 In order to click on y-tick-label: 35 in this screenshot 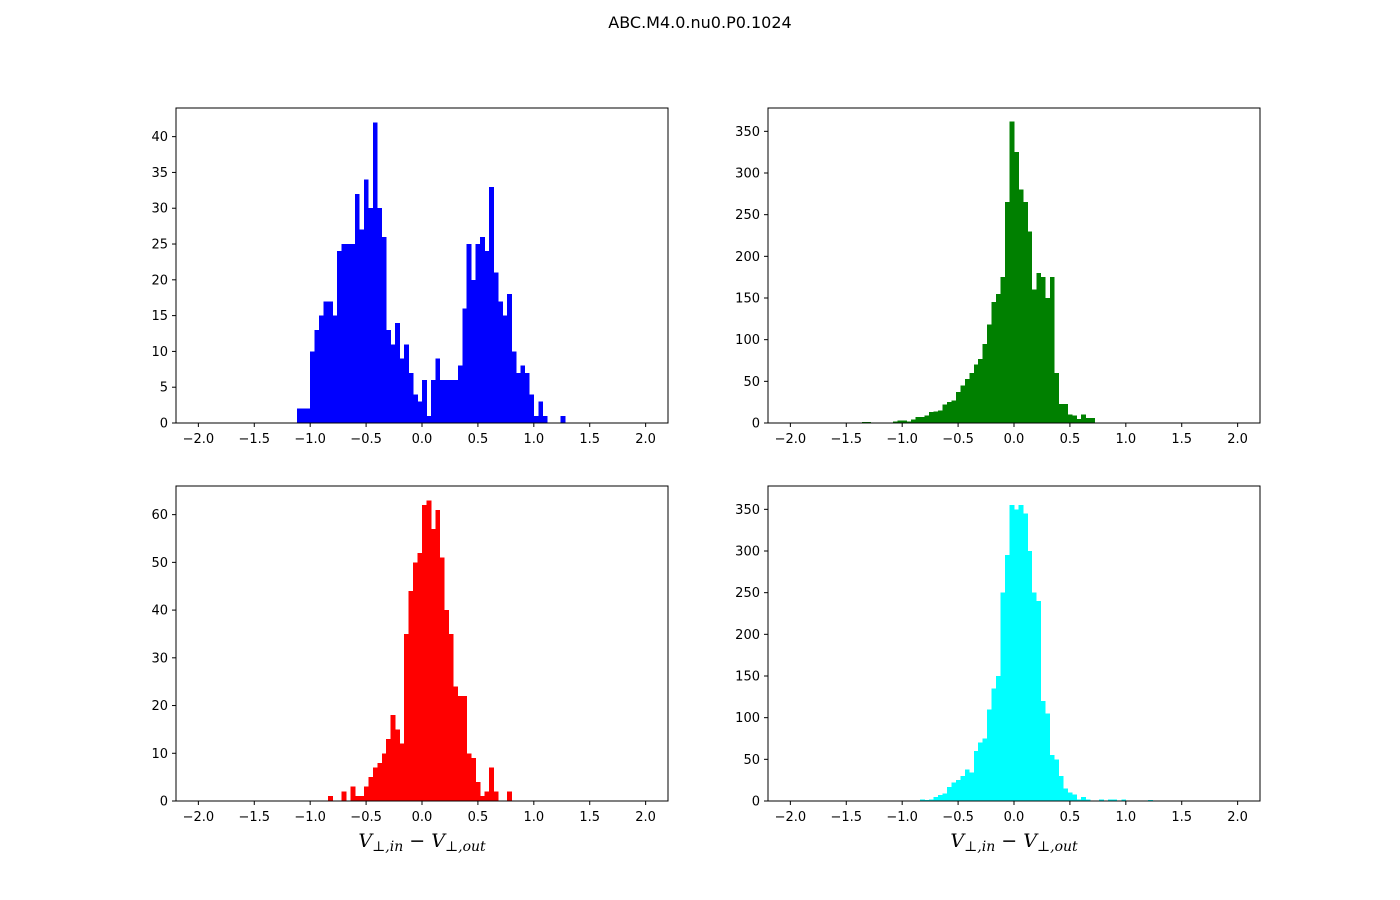, I will do `click(159, 173)`.